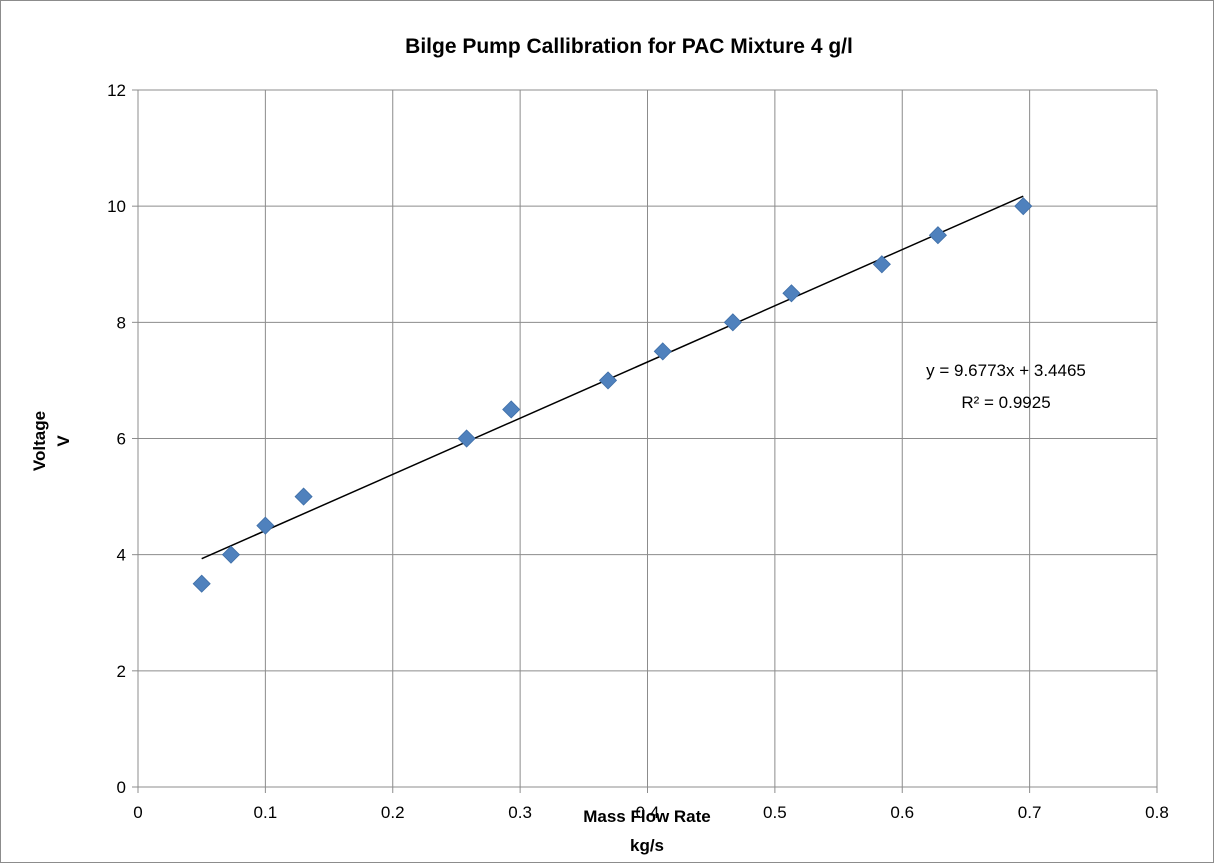 The image size is (1214, 863). What do you see at coordinates (1006, 370) in the screenshot?
I see `trendline-equation: y = 9.6773x + 3.4465` at bounding box center [1006, 370].